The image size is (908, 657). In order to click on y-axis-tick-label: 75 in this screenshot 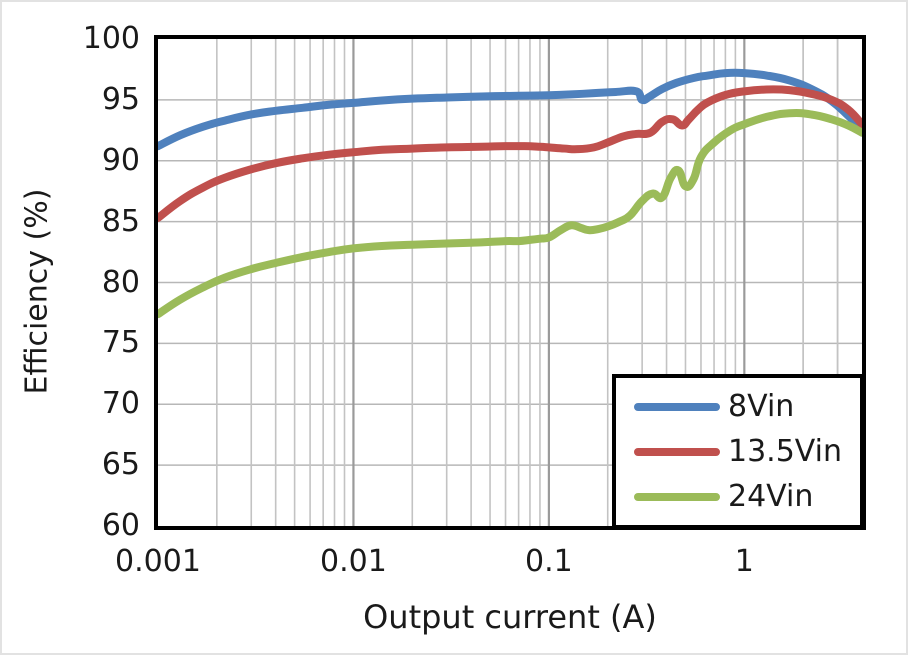, I will do `click(120, 343)`.